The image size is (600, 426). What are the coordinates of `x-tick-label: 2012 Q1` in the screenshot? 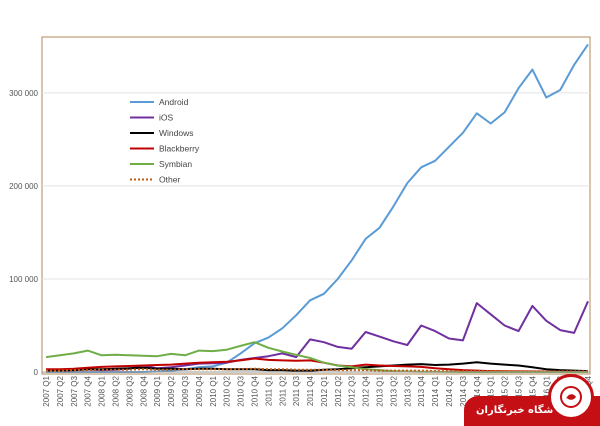 It's located at (324, 390).